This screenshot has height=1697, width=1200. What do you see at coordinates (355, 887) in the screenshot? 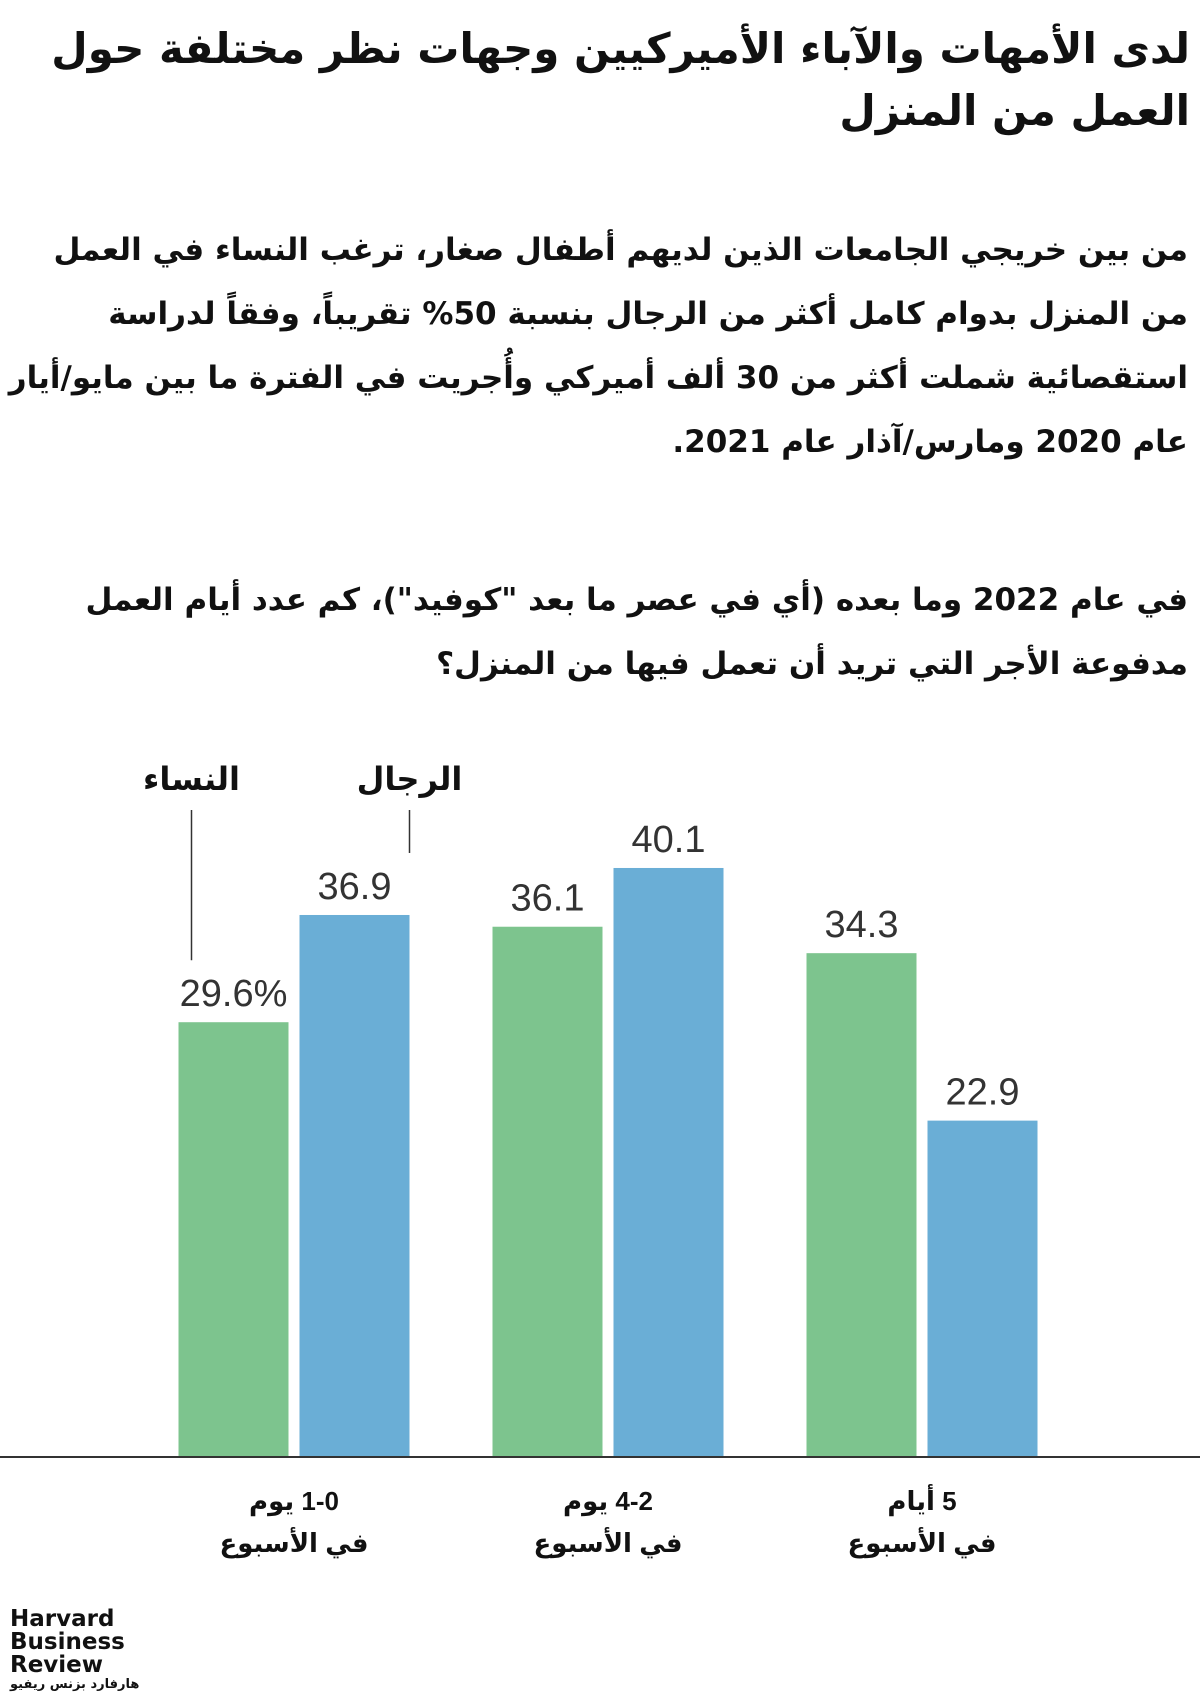
I see `value-label: 36.9` at bounding box center [355, 887].